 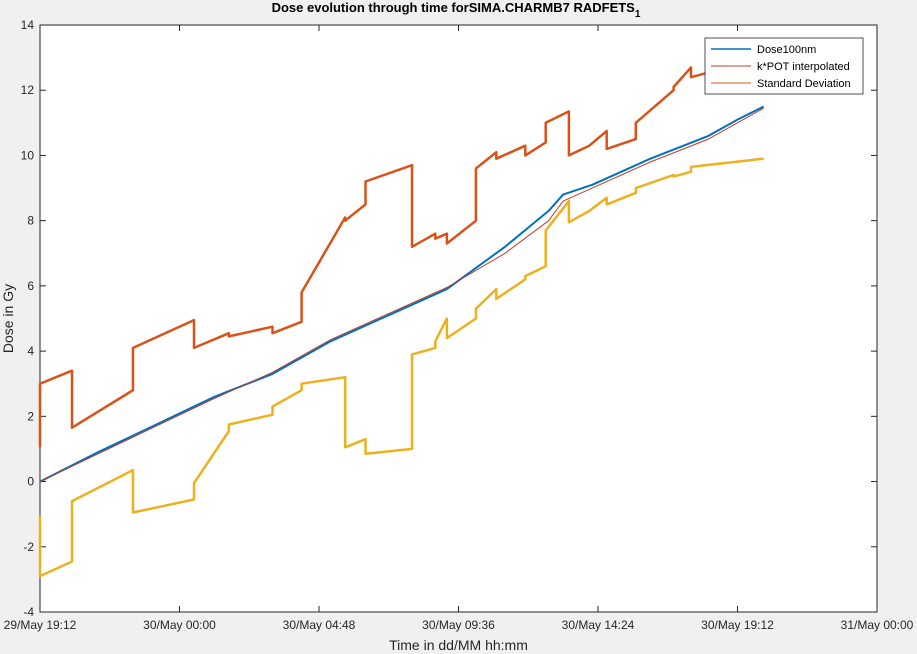 What do you see at coordinates (803, 67) in the screenshot?
I see `legend-label: k*POT interpolated` at bounding box center [803, 67].